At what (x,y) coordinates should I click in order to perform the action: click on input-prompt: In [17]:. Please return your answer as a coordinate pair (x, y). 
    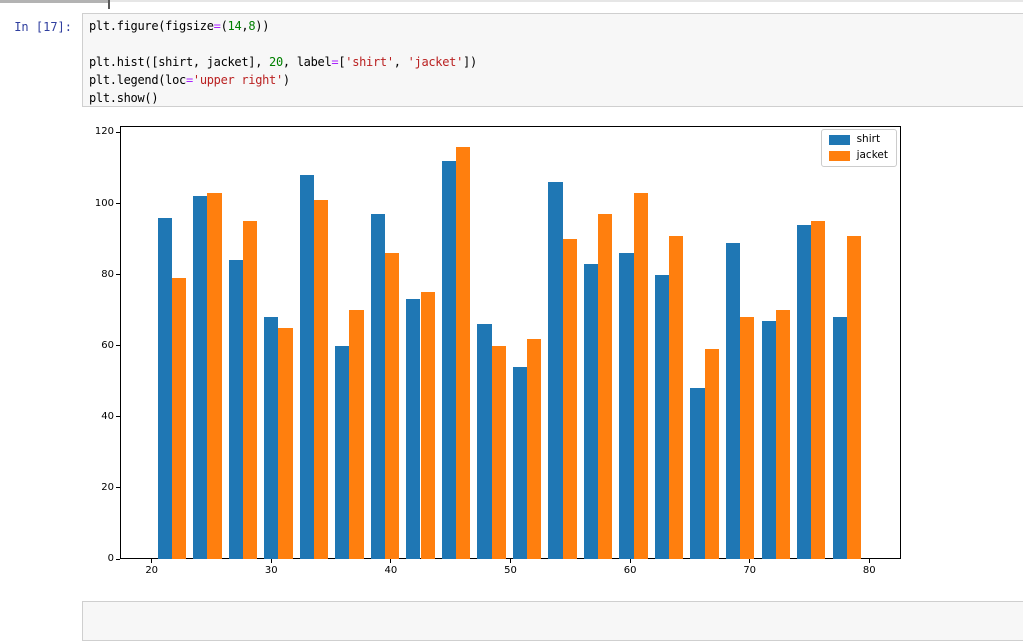
    Looking at the image, I should click on (43, 27).